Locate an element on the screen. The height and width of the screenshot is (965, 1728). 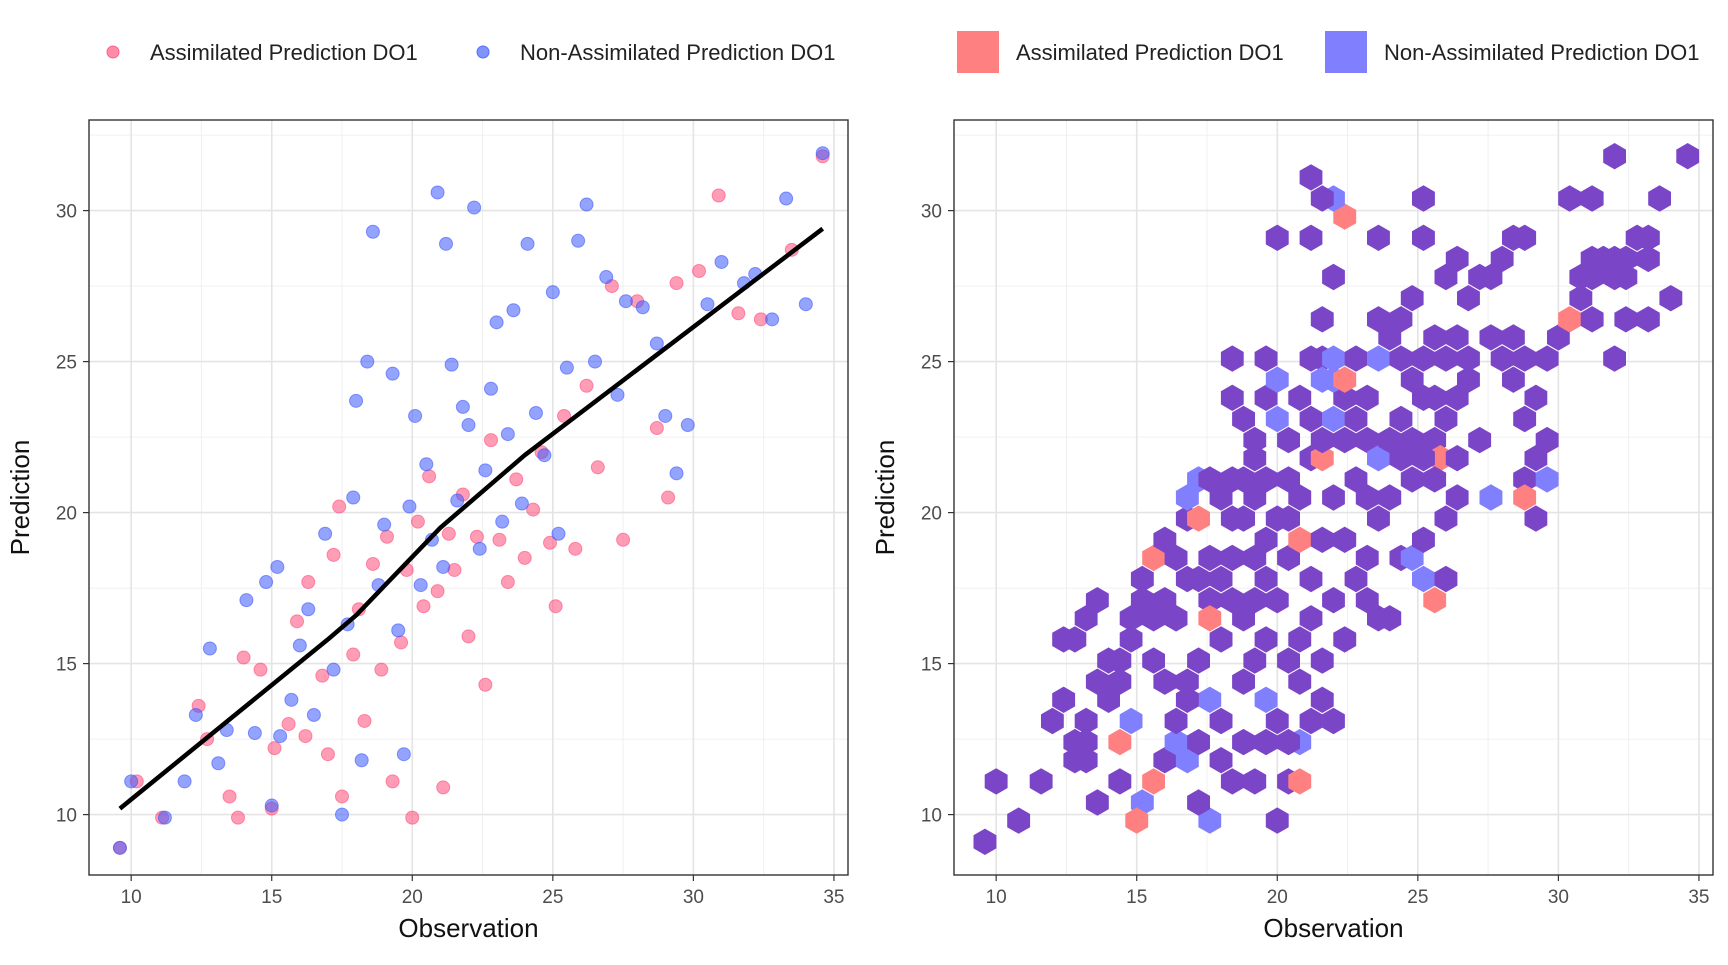
x-tick-label: 15 is located at coordinates (1136, 897).